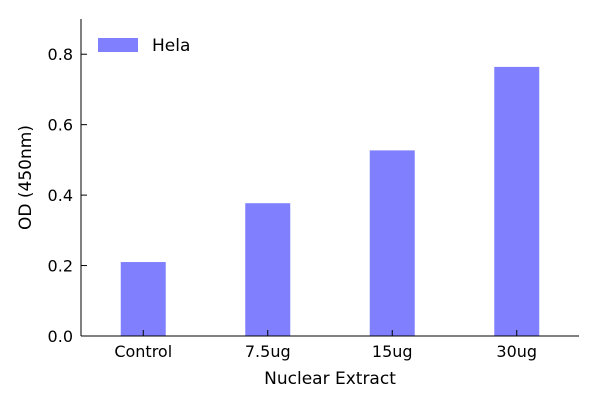  What do you see at coordinates (60, 195) in the screenshot?
I see `y-tick-label: 0.4` at bounding box center [60, 195].